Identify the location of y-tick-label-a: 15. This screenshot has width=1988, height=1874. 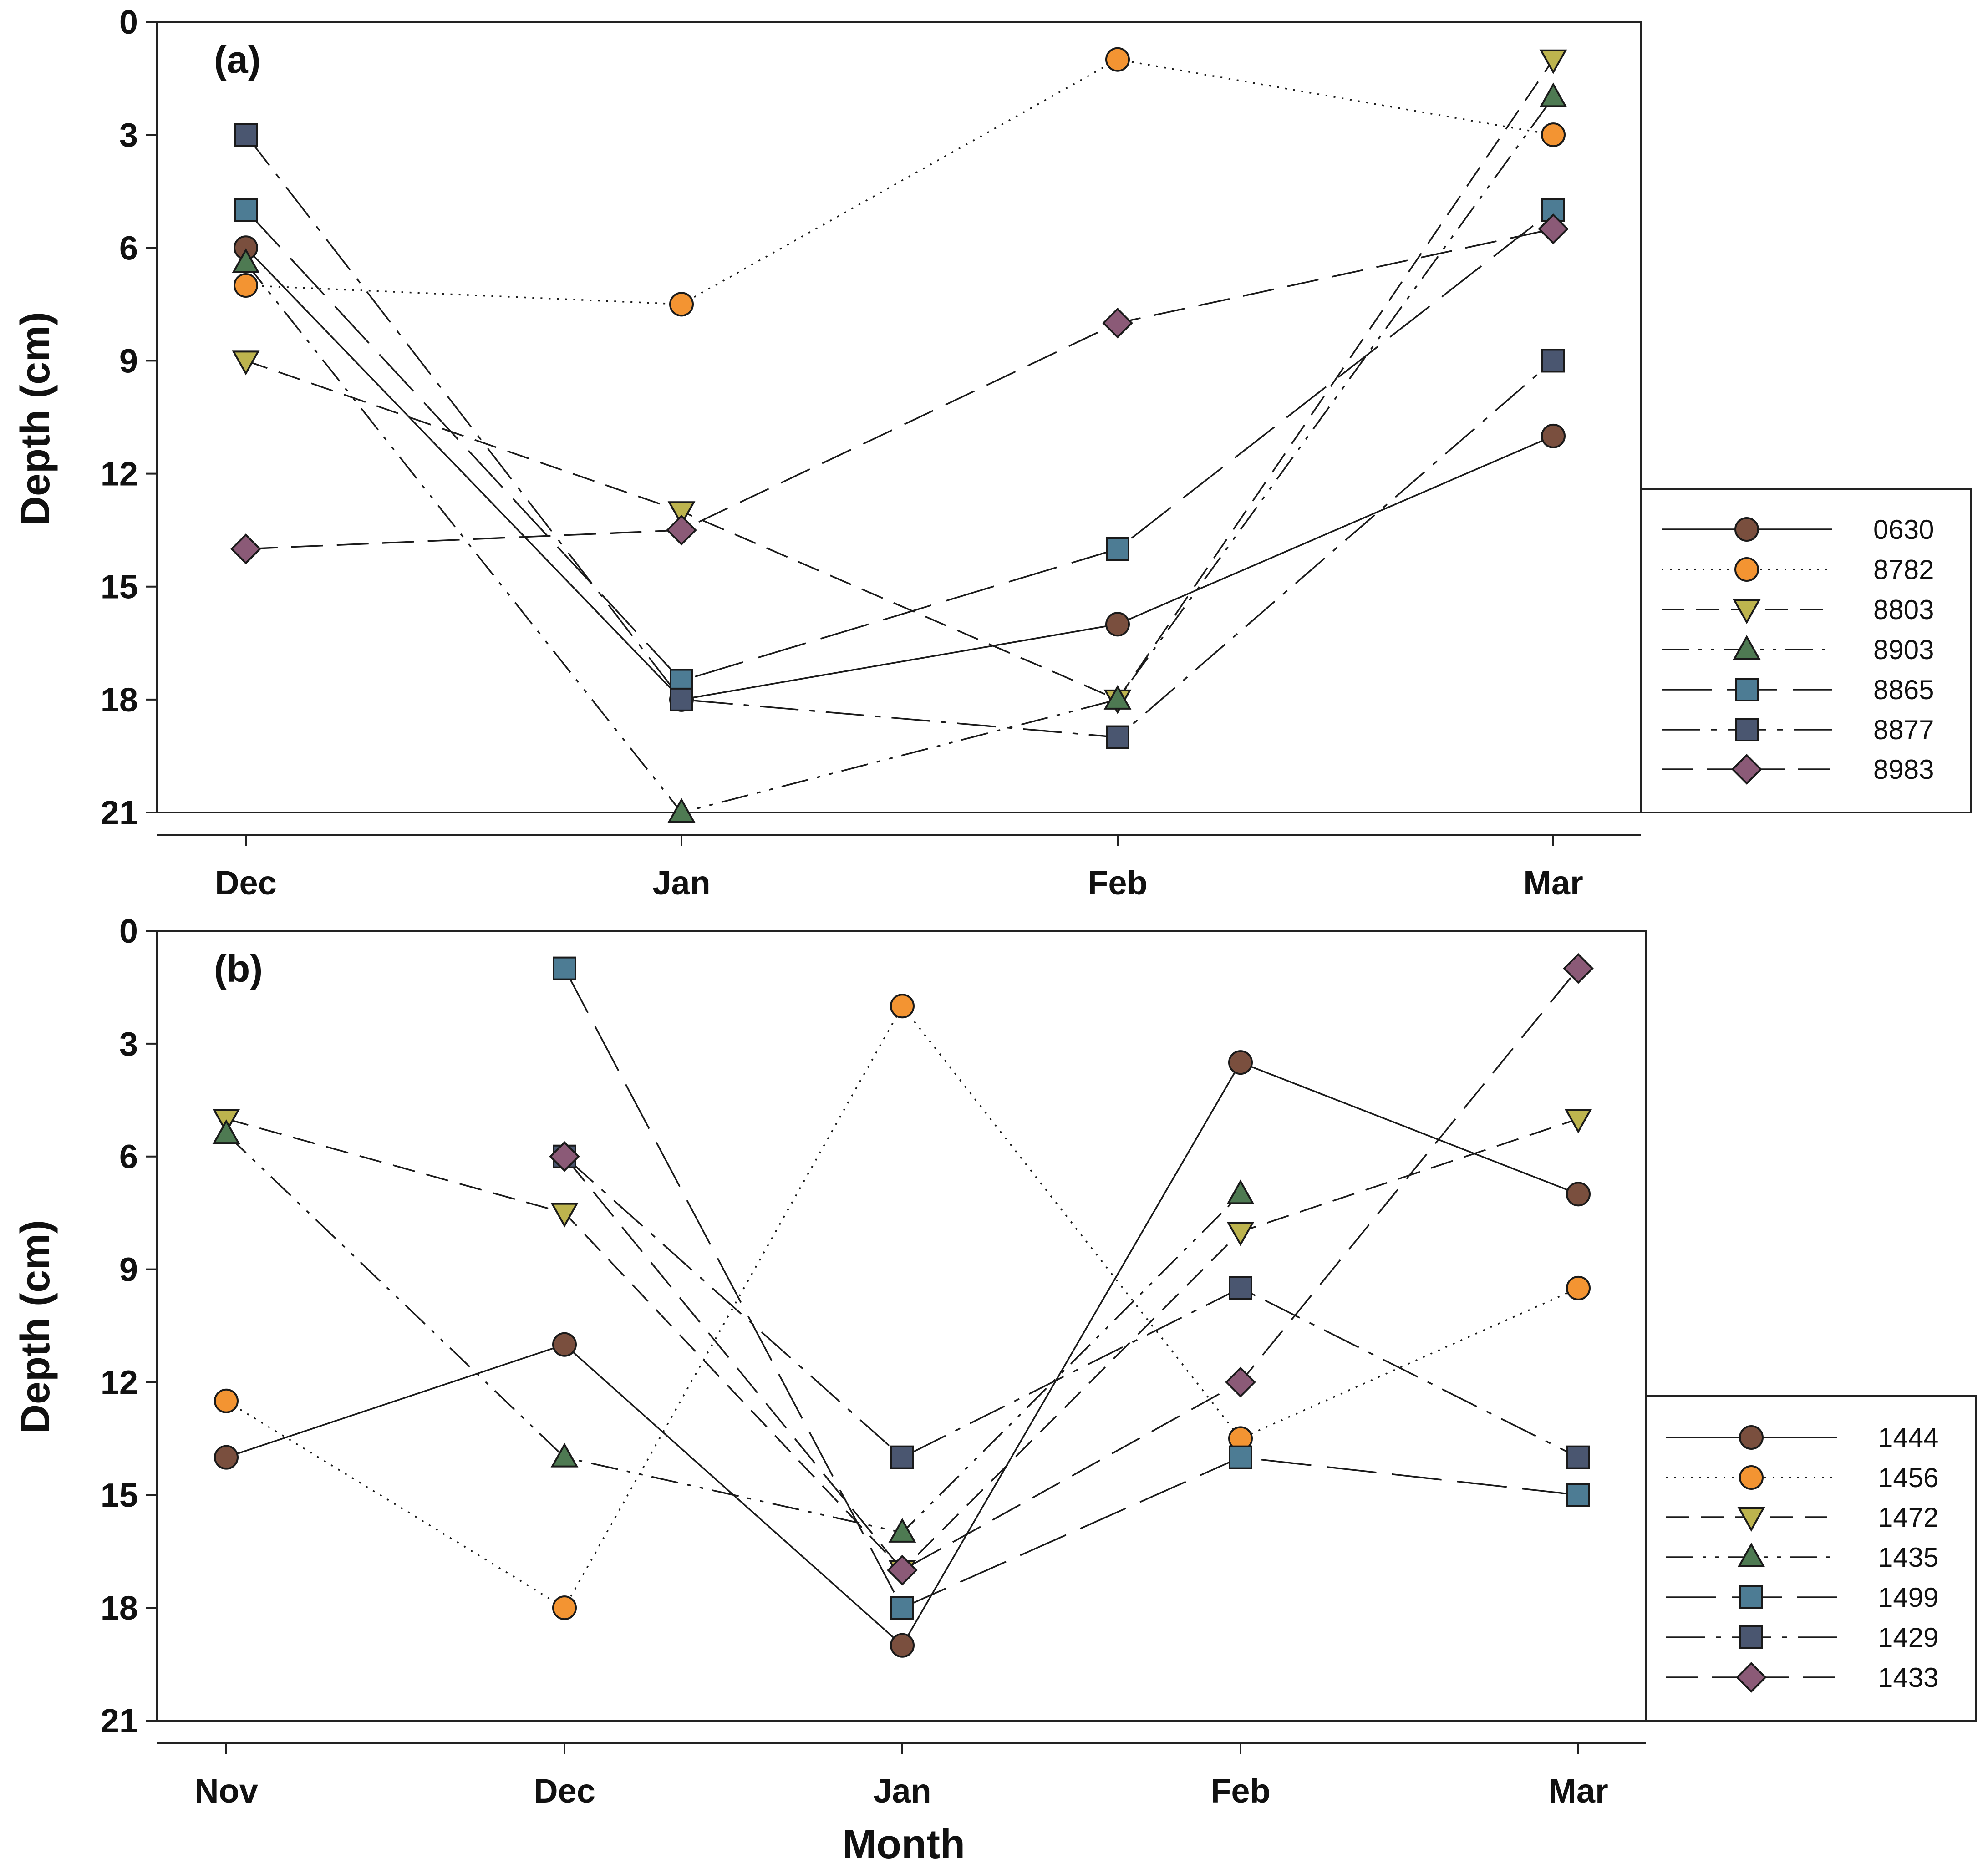
(119, 587).